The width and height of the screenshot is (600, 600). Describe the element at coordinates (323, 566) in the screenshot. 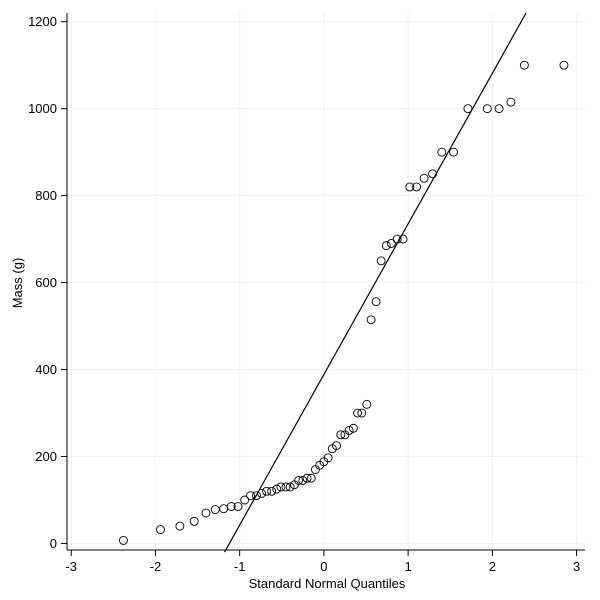

I see `x-tick-label: 0` at that location.